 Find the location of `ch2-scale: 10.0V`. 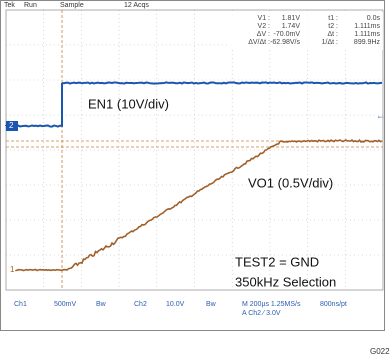

ch2-scale: 10.0V is located at coordinates (175, 304).